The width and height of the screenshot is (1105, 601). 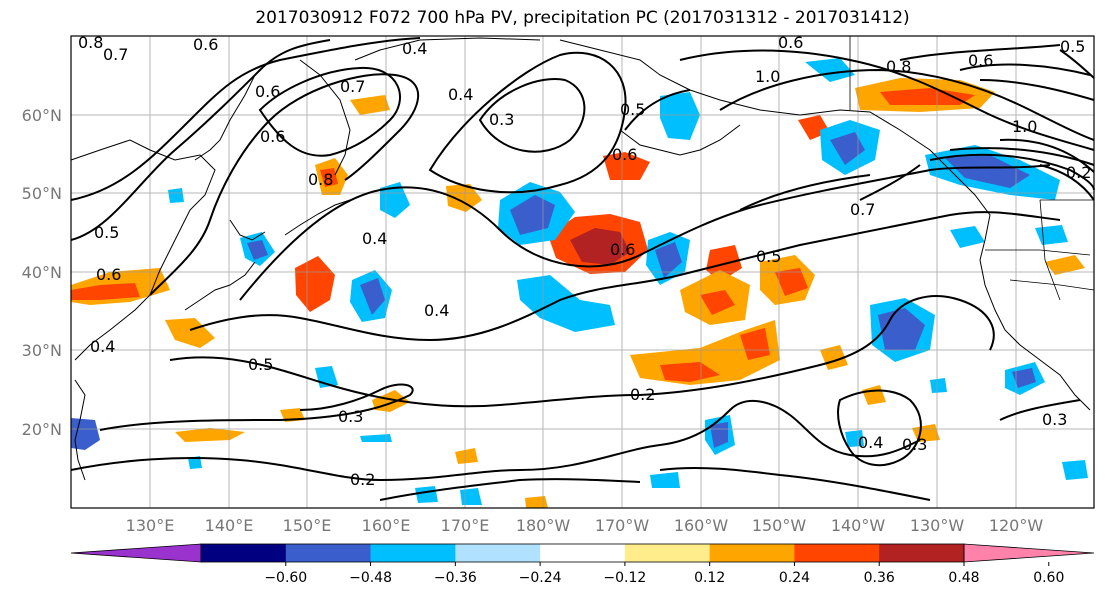 What do you see at coordinates (582, 553) in the screenshot?
I see `colorbar-outline` at bounding box center [582, 553].